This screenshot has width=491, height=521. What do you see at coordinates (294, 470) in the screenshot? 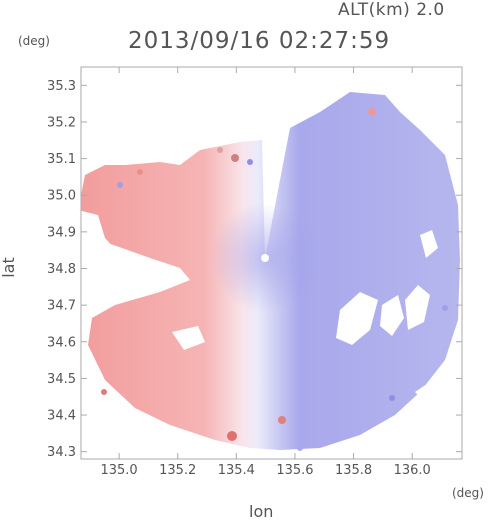
I see `x-tick-label: 135.6` at bounding box center [294, 470].